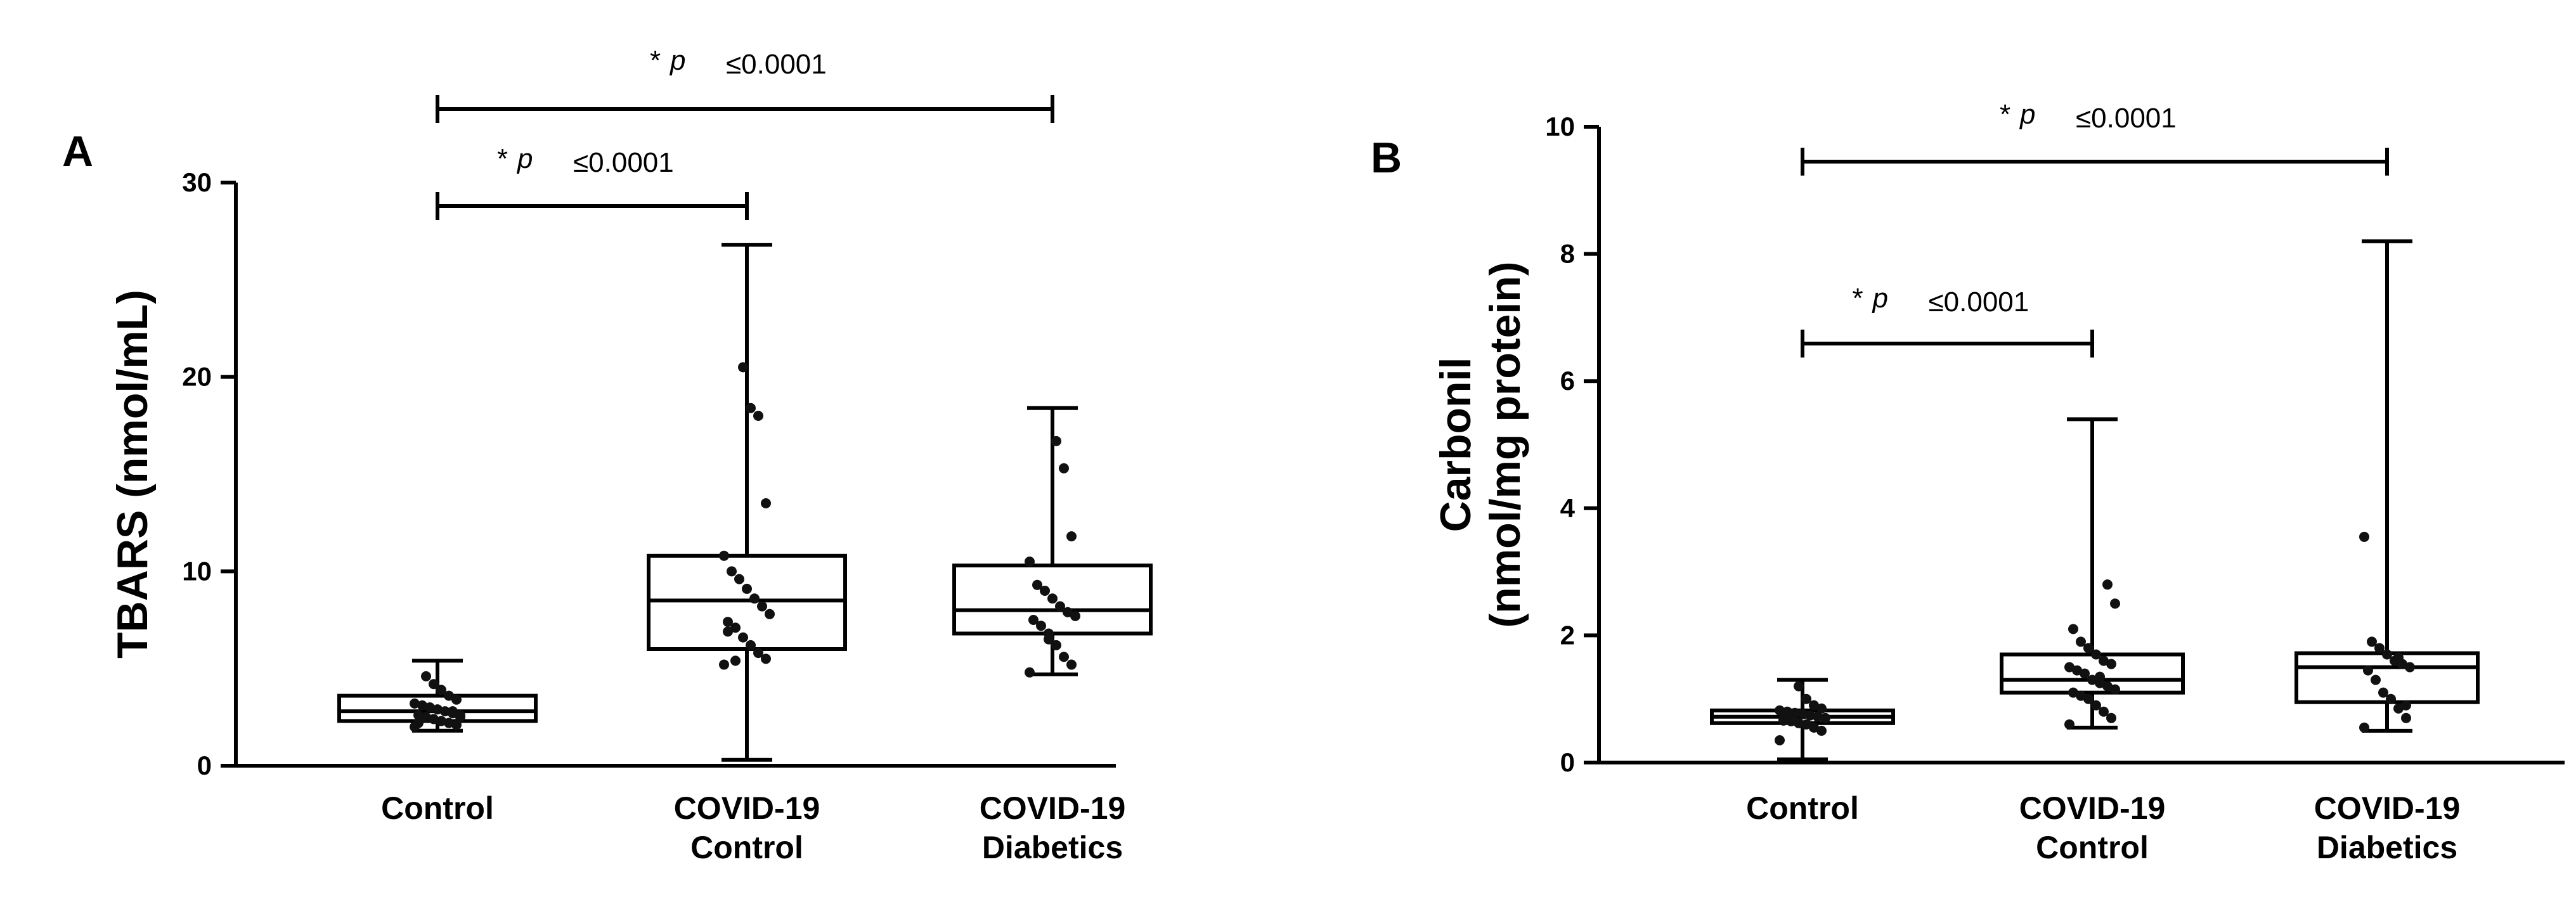  What do you see at coordinates (1979, 302) in the screenshot?
I see `significance-value: ≤0.0001` at bounding box center [1979, 302].